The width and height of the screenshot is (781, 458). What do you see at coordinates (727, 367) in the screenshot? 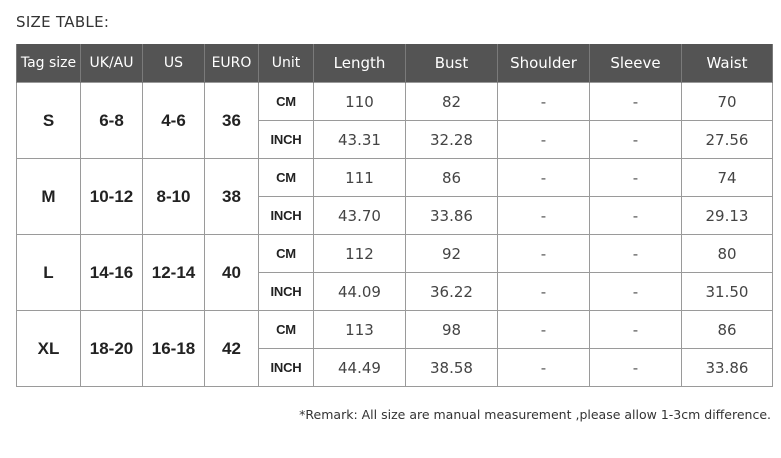
I see `waist-cell: 33.86` at bounding box center [727, 367].